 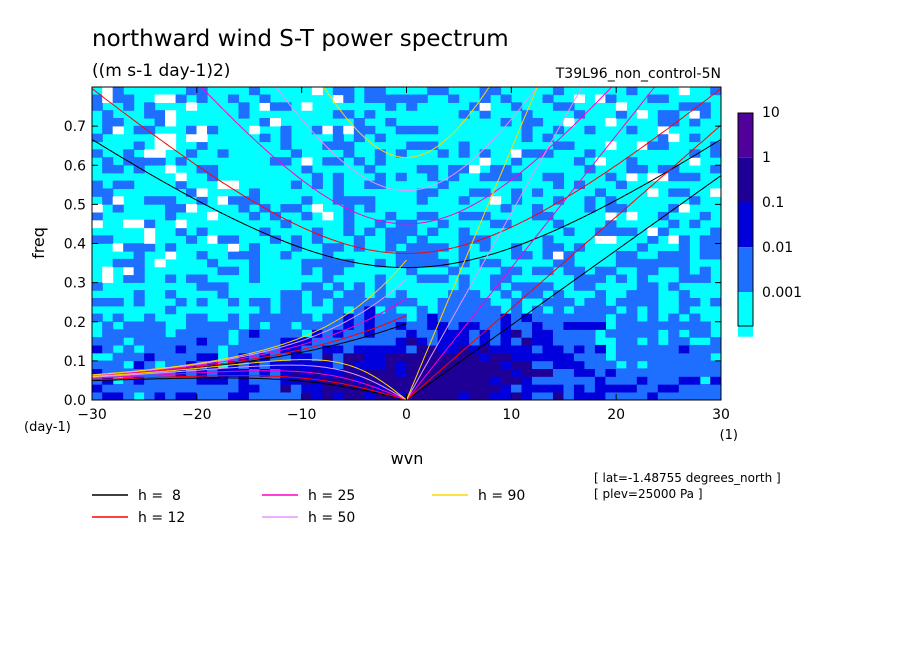 What do you see at coordinates (47, 427) in the screenshot?
I see `y-axis-unit: (day-1)` at bounding box center [47, 427].